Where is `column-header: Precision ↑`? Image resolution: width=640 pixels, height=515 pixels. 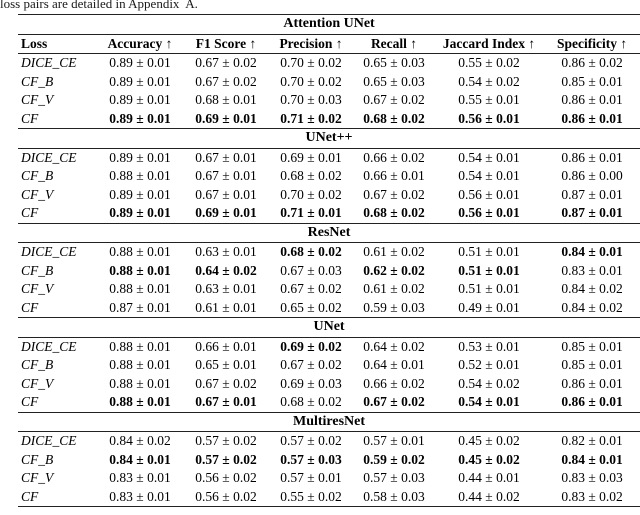 column-header: Precision ↑ is located at coordinates (311, 44).